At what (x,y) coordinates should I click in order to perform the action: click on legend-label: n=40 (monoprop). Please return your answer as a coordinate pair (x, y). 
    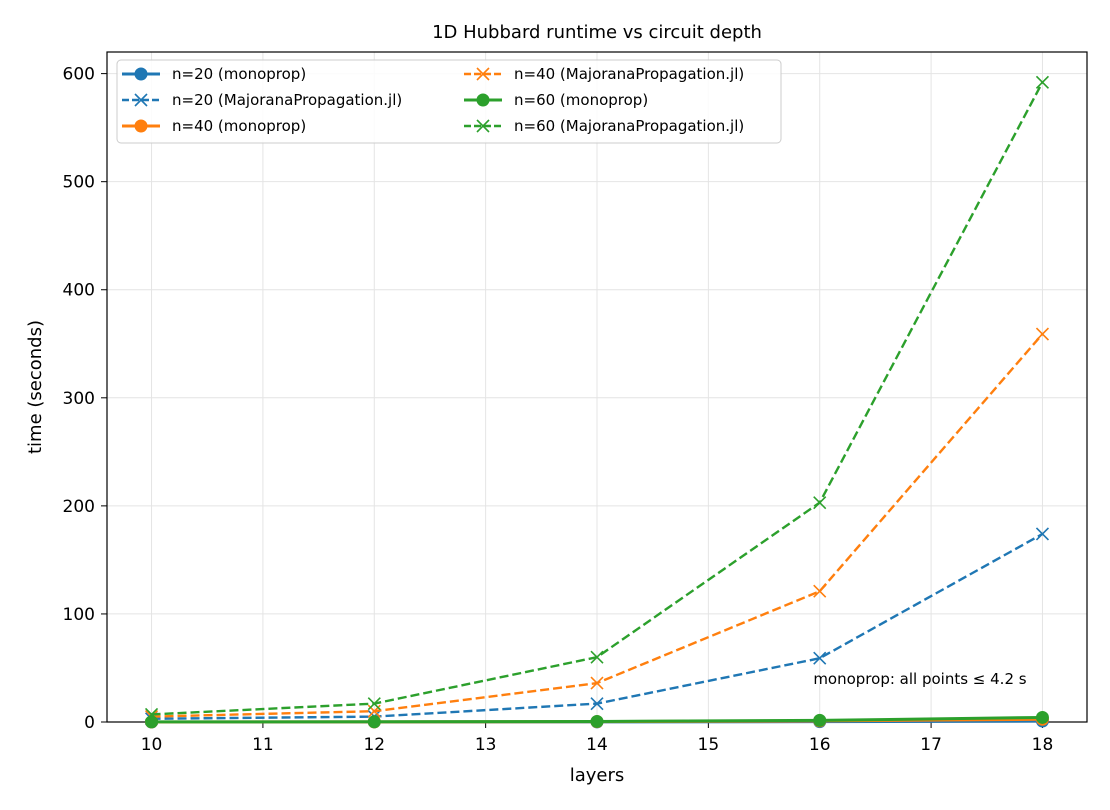
    Looking at the image, I should click on (239, 126).